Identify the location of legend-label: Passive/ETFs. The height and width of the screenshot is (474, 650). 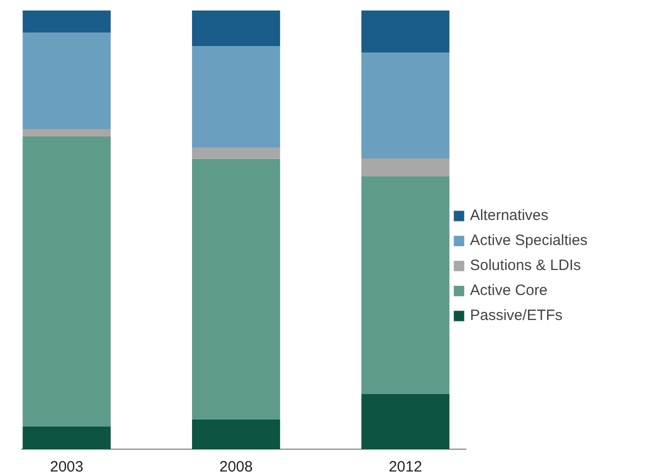
(516, 315).